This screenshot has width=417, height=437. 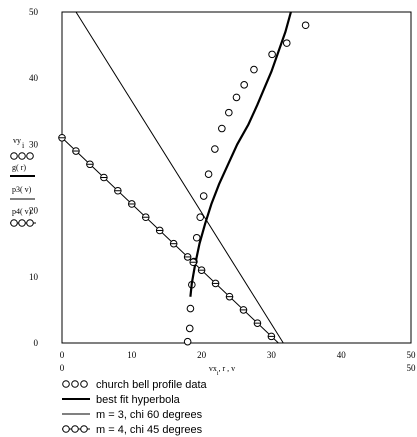 I want to click on y-tick-label-3: 30, so click(x=34, y=144).